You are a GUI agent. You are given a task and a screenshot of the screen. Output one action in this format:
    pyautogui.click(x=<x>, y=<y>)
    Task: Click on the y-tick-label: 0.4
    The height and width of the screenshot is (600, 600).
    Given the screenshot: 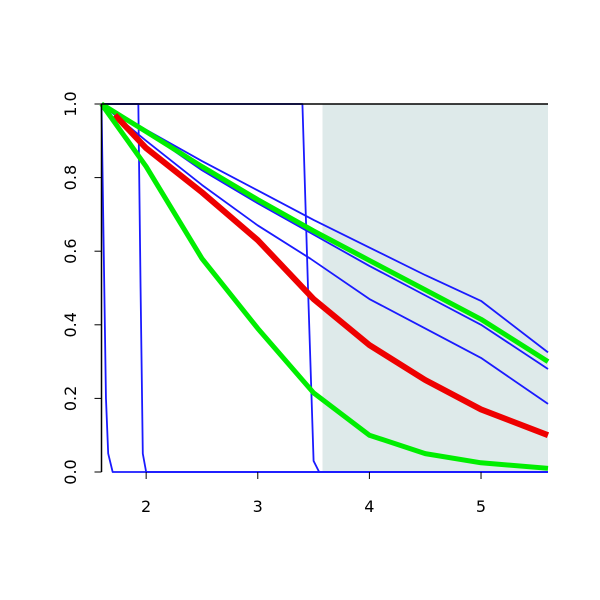 What is the action you would take?
    pyautogui.click(x=70, y=324)
    